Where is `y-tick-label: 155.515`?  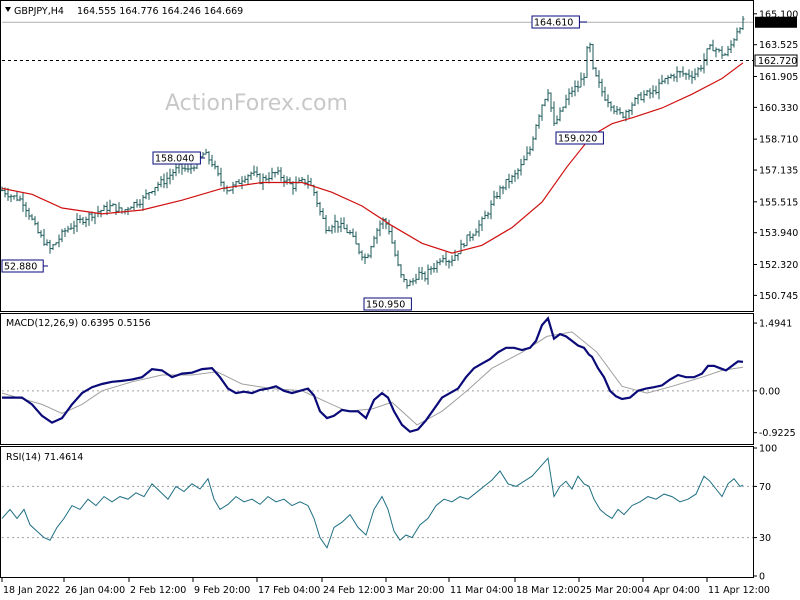 y-tick-label: 155.515 is located at coordinates (778, 202).